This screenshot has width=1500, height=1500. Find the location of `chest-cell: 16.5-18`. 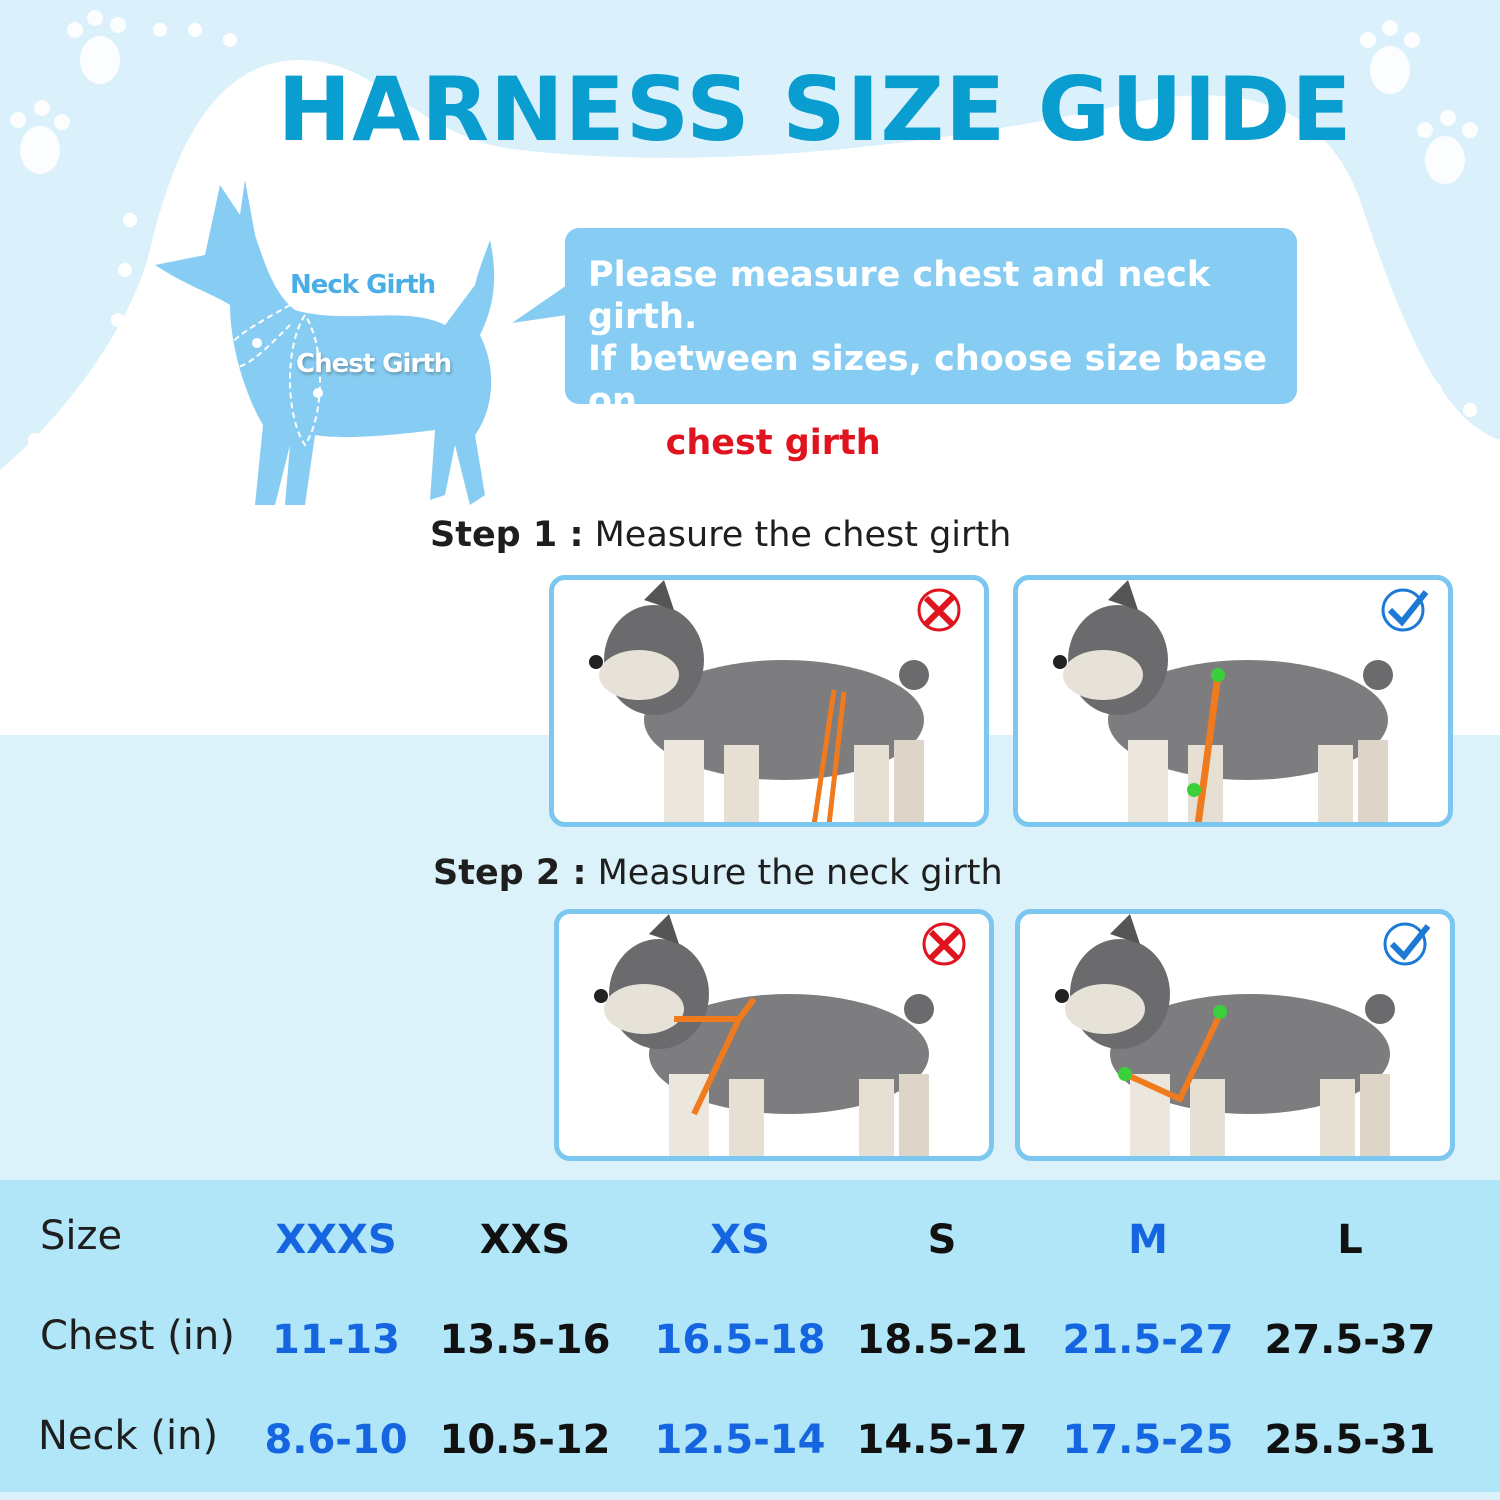

chest-cell: 16.5-18 is located at coordinates (740, 1340).